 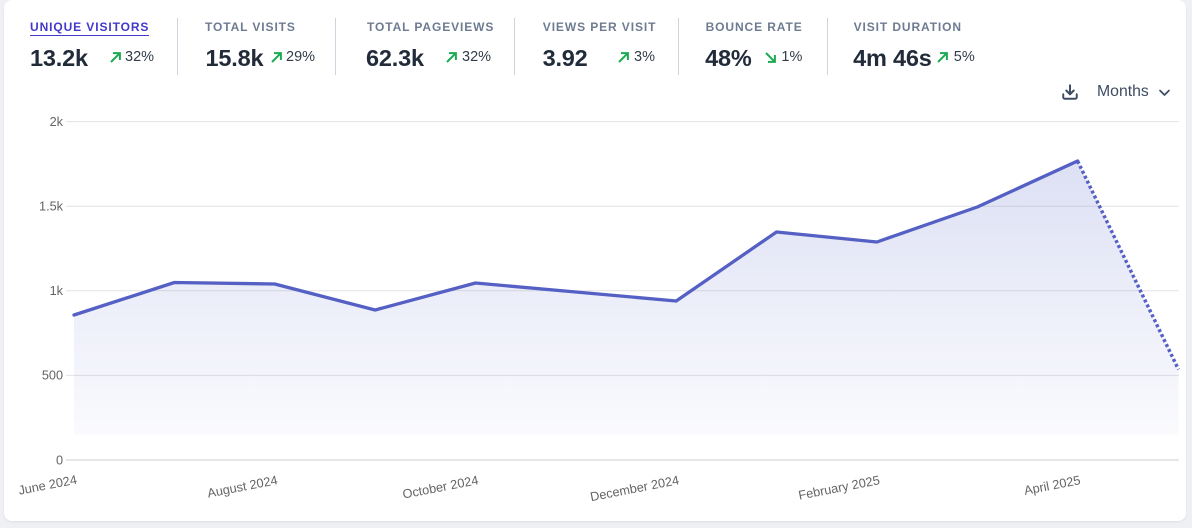 What do you see at coordinates (839, 487) in the screenshot?
I see `svg-text: February 2025` at bounding box center [839, 487].